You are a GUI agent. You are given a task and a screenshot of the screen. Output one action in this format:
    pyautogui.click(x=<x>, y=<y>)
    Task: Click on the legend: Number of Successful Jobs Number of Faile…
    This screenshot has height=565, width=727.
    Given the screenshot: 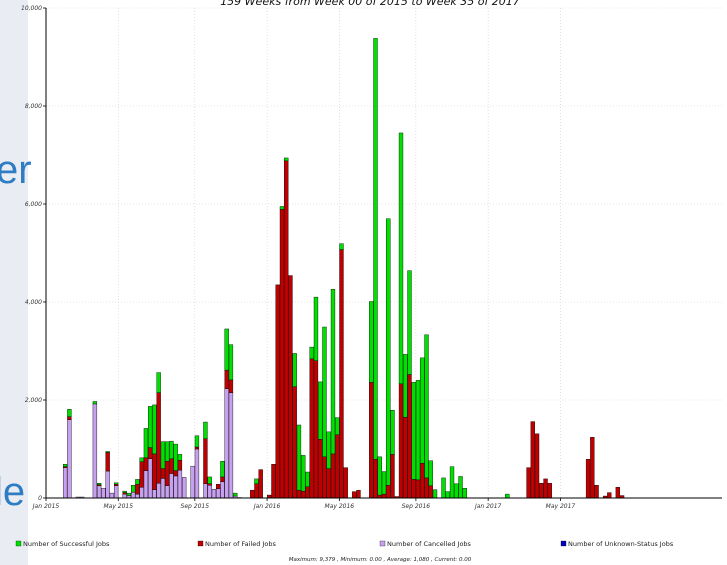 What is the action you would take?
    pyautogui.click(x=344, y=544)
    